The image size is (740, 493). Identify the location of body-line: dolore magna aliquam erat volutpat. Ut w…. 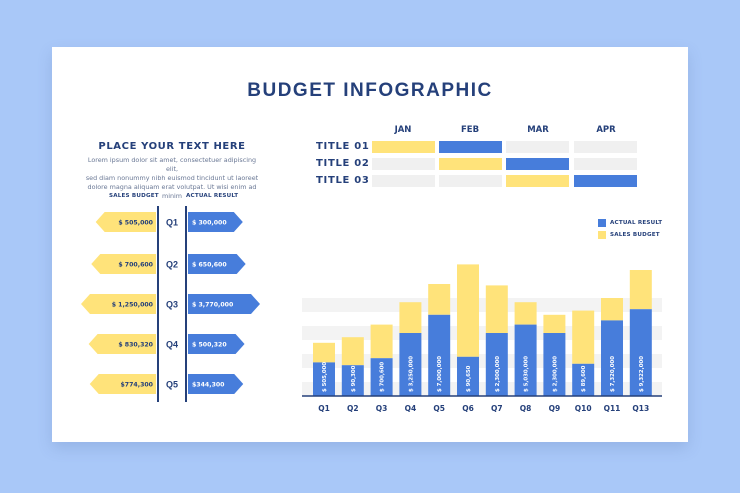
(172, 191).